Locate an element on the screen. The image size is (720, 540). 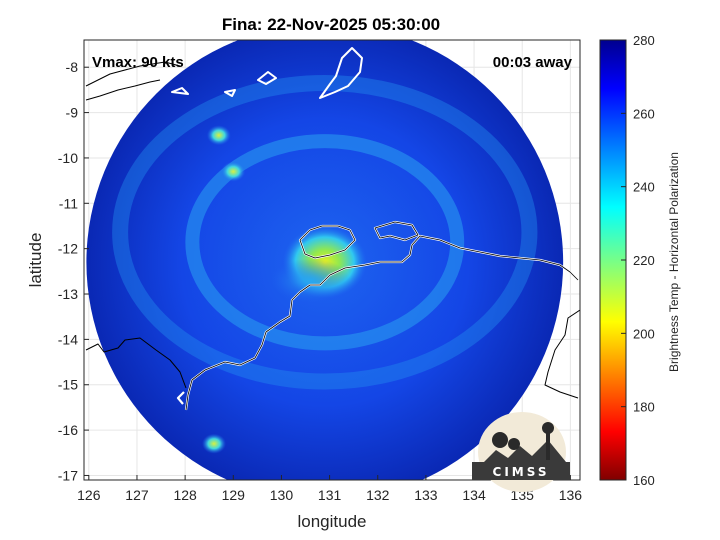
x-tick-label: 133 is located at coordinates (426, 495).